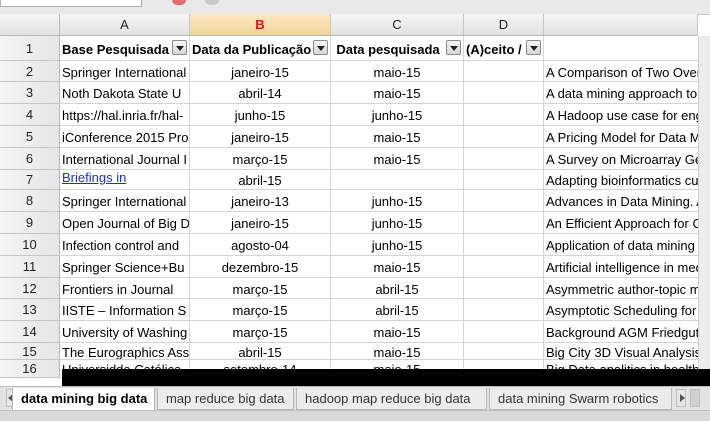 This screenshot has height=421, width=710. I want to click on table-cell: Advances in Data Mining. A, so click(624, 201).